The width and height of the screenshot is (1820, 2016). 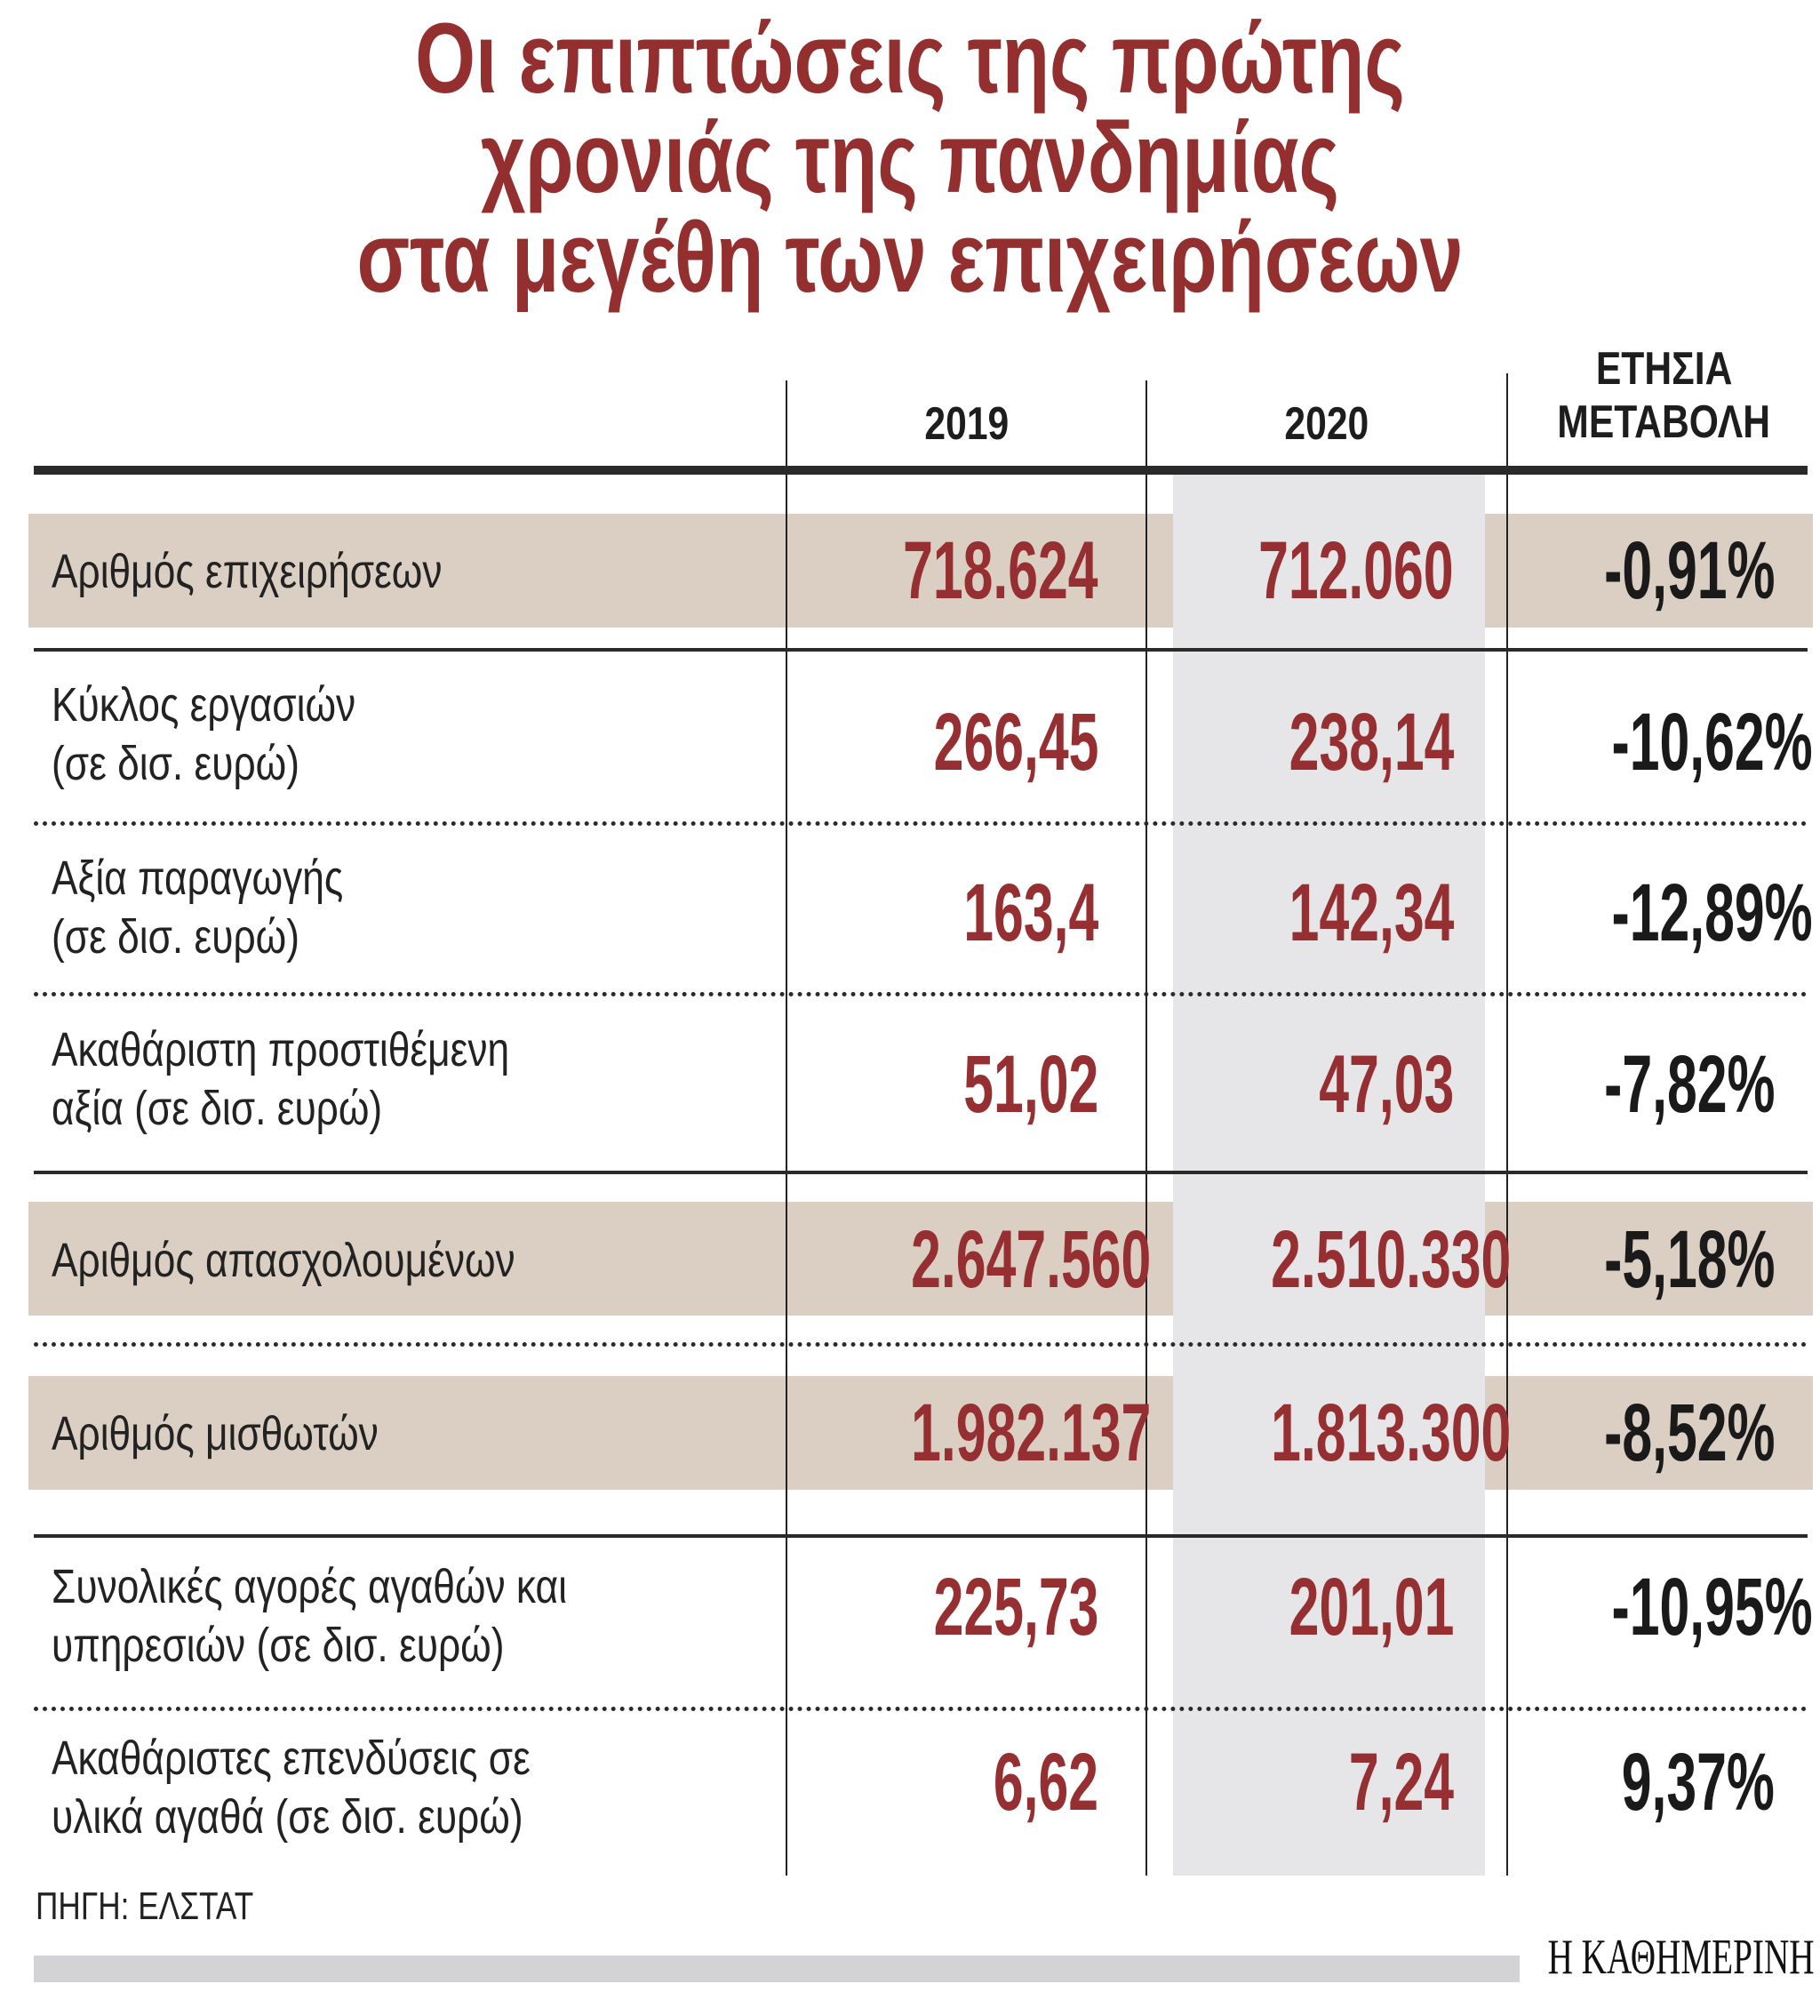 I want to click on value-2020: 142,34, so click(x=1371, y=913).